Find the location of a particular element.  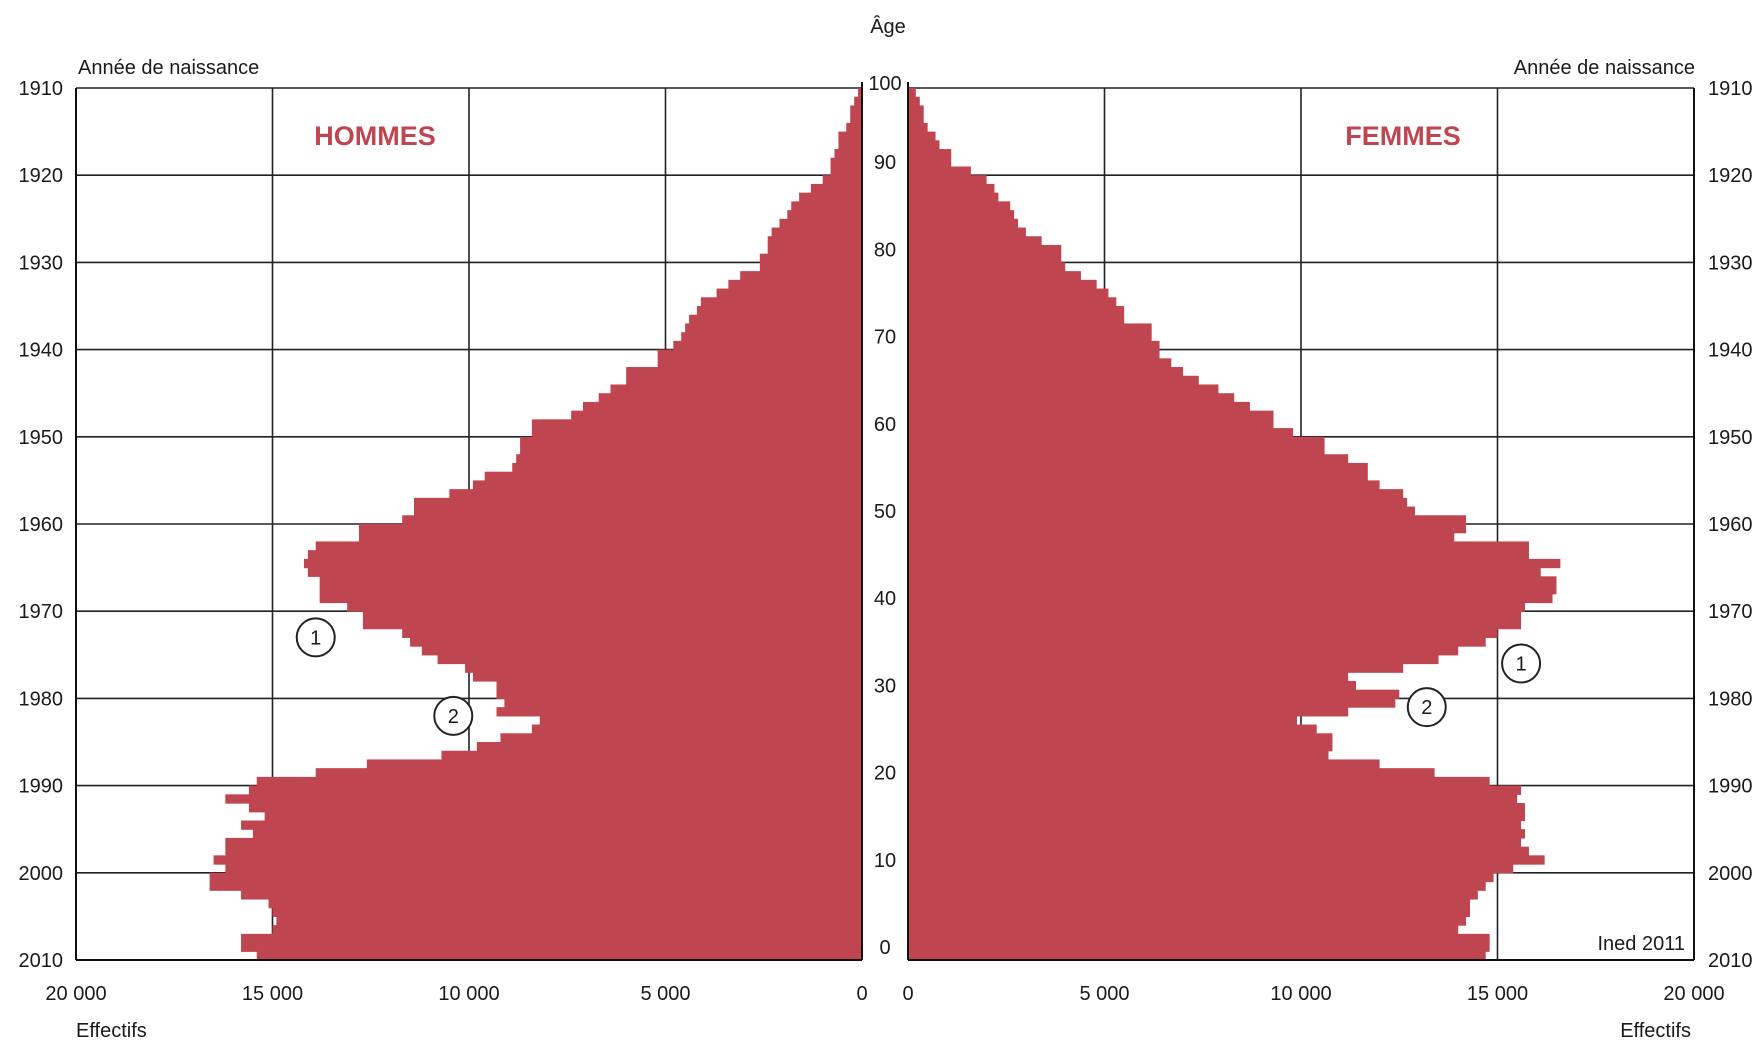

male-series-label: HOMMES is located at coordinates (375, 136).